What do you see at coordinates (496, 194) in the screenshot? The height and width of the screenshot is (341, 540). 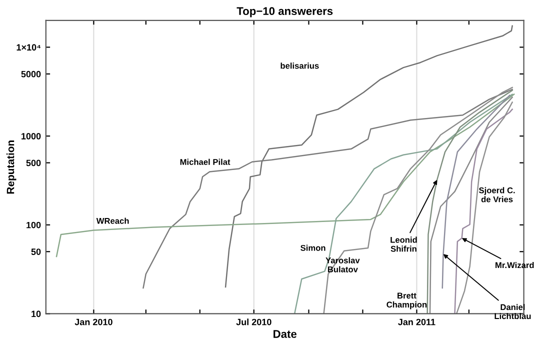 I see `annotation: Sjoerd C. de Vries` at bounding box center [496, 194].